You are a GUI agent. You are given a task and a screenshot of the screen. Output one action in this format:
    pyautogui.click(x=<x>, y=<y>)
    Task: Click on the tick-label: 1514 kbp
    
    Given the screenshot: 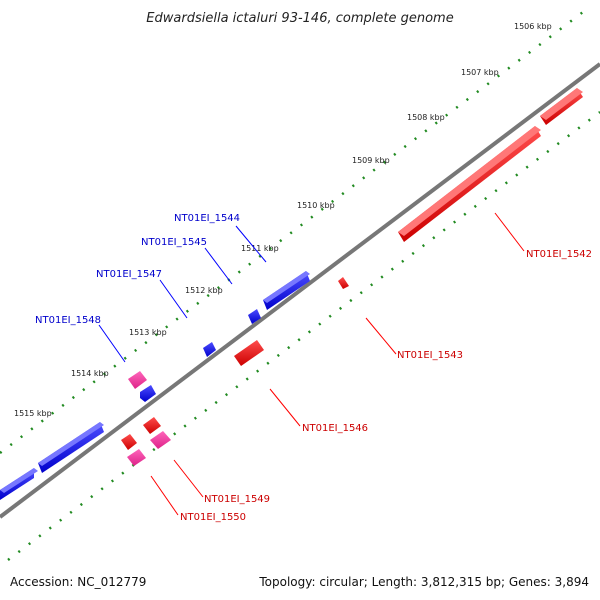 What is the action you would take?
    pyautogui.click(x=90, y=373)
    